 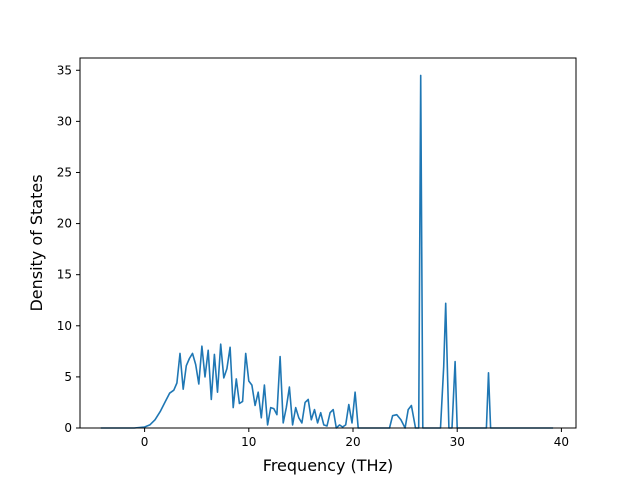 I want to click on y-tick-label: 5, so click(x=68, y=377).